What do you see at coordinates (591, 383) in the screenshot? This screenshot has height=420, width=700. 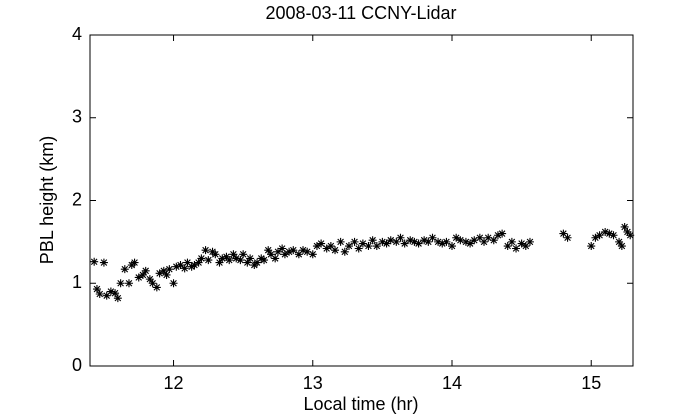 I see `x-tick-label: 15` at bounding box center [591, 383].